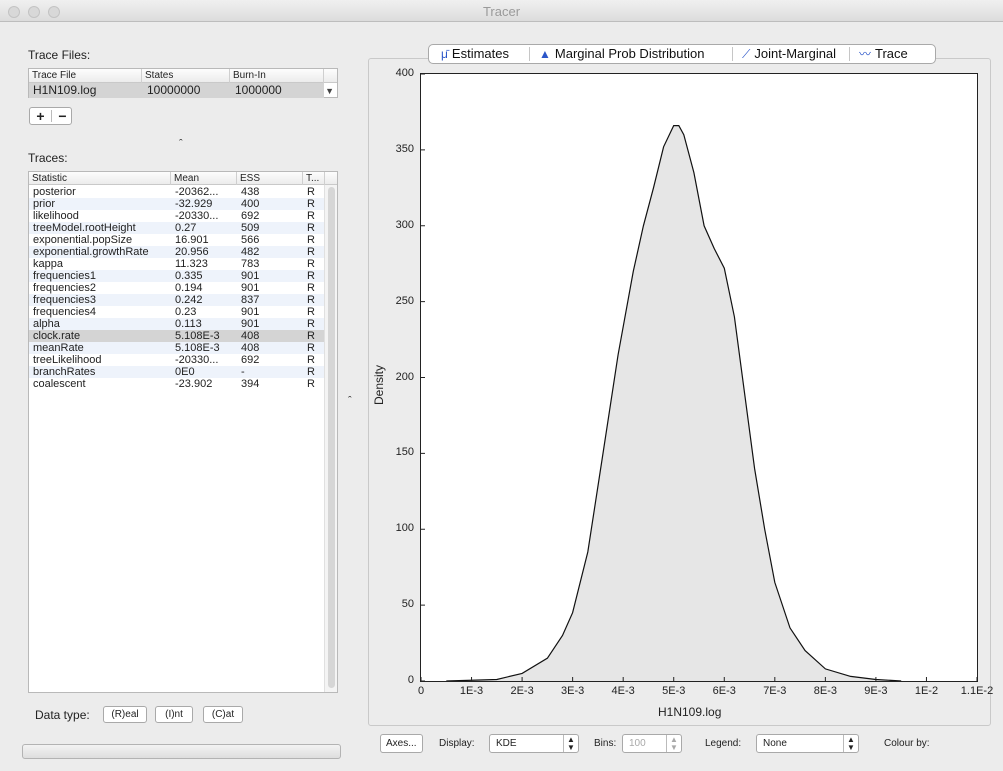 This screenshot has height=771, width=1003. Describe the element at coordinates (637, 743) in the screenshot. I see `bins-value: 100` at that location.